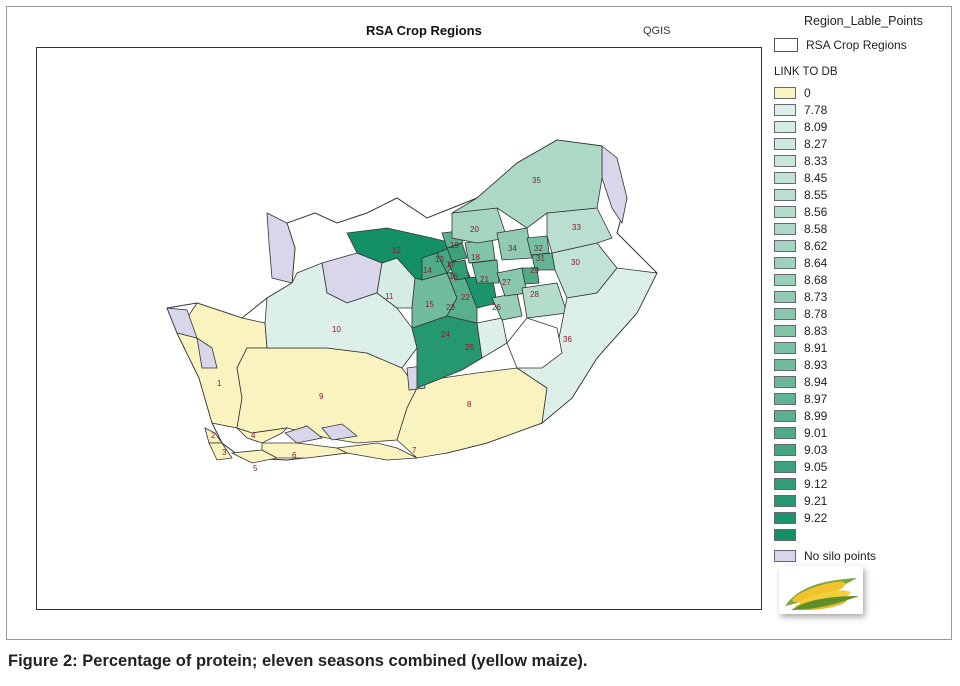 The height and width of the screenshot is (686, 960). Describe the element at coordinates (453, 276) in the screenshot. I see `region-label: 16` at that location.